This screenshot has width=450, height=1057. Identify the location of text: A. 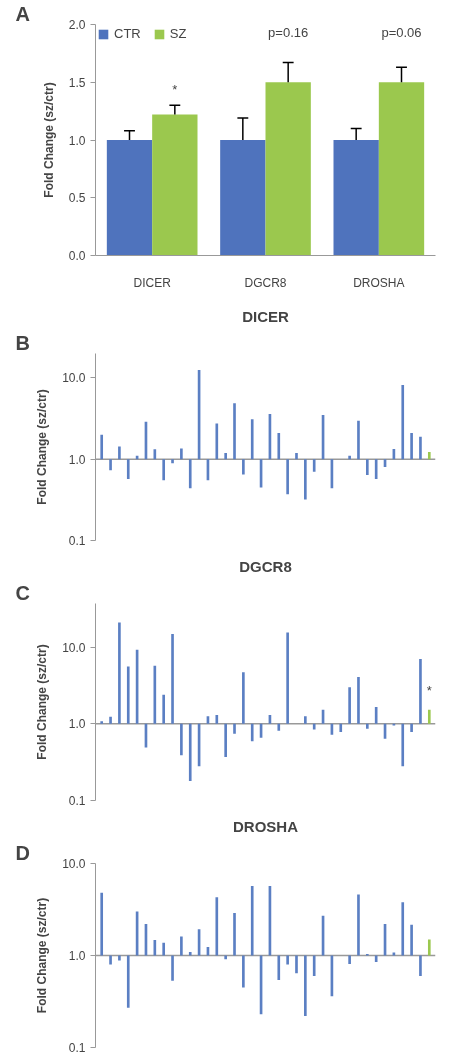
(22, 13).